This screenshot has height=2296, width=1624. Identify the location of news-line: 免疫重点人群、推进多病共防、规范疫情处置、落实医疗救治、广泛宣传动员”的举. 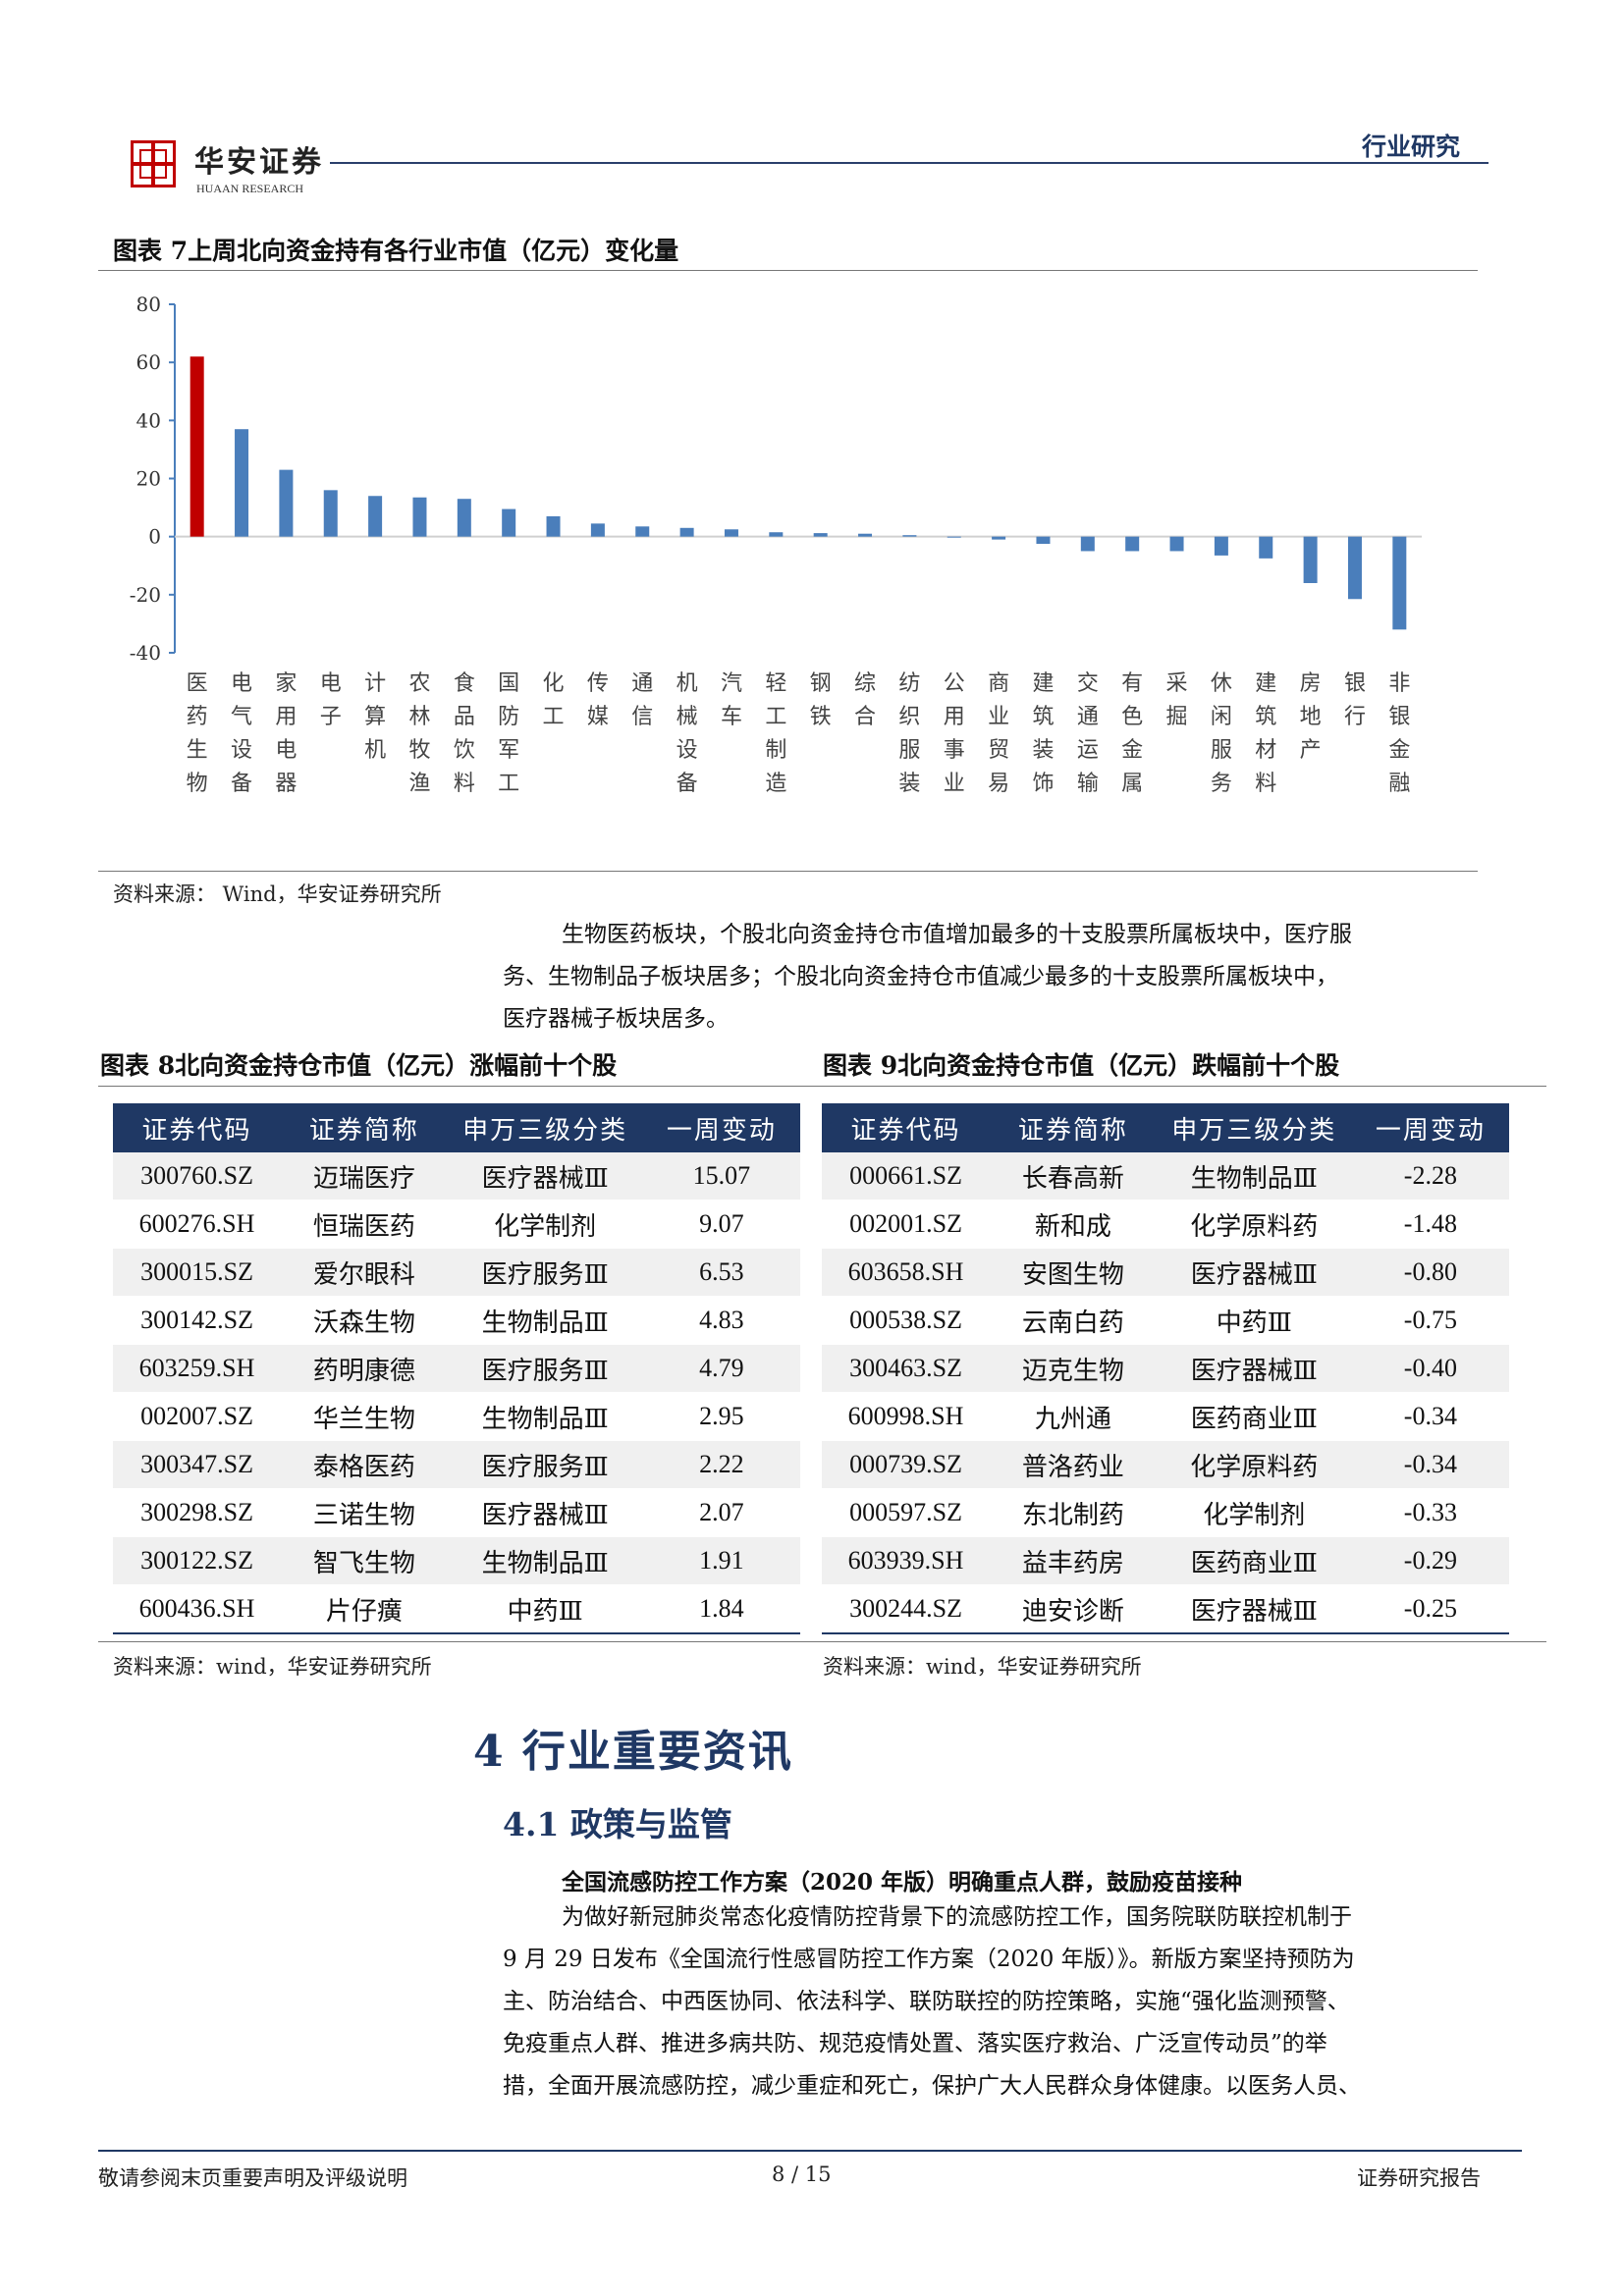
(915, 2044).